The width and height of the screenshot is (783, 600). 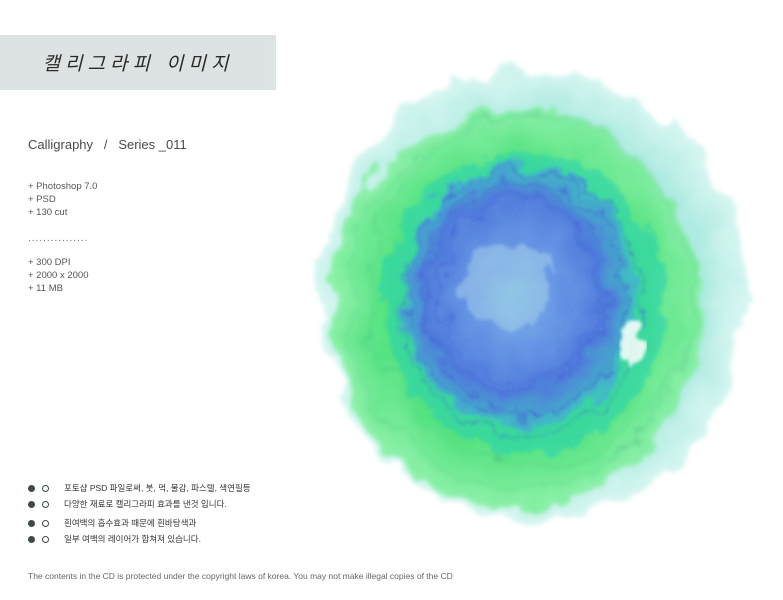 I want to click on file-spec-list: + 300 DPI + 2000 x 2000 + 11 MB, so click(x=58, y=275).